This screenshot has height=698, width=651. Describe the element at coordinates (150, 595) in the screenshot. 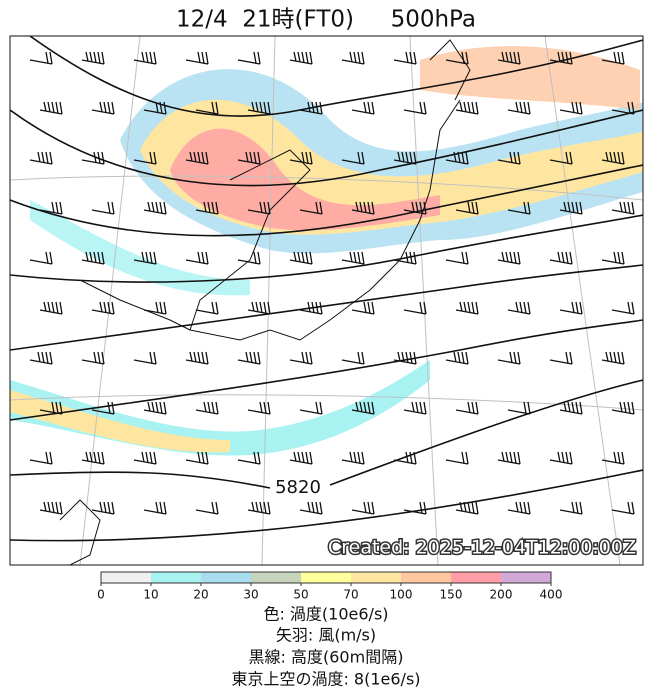

I see `colorbar-tick-label: 10` at that location.